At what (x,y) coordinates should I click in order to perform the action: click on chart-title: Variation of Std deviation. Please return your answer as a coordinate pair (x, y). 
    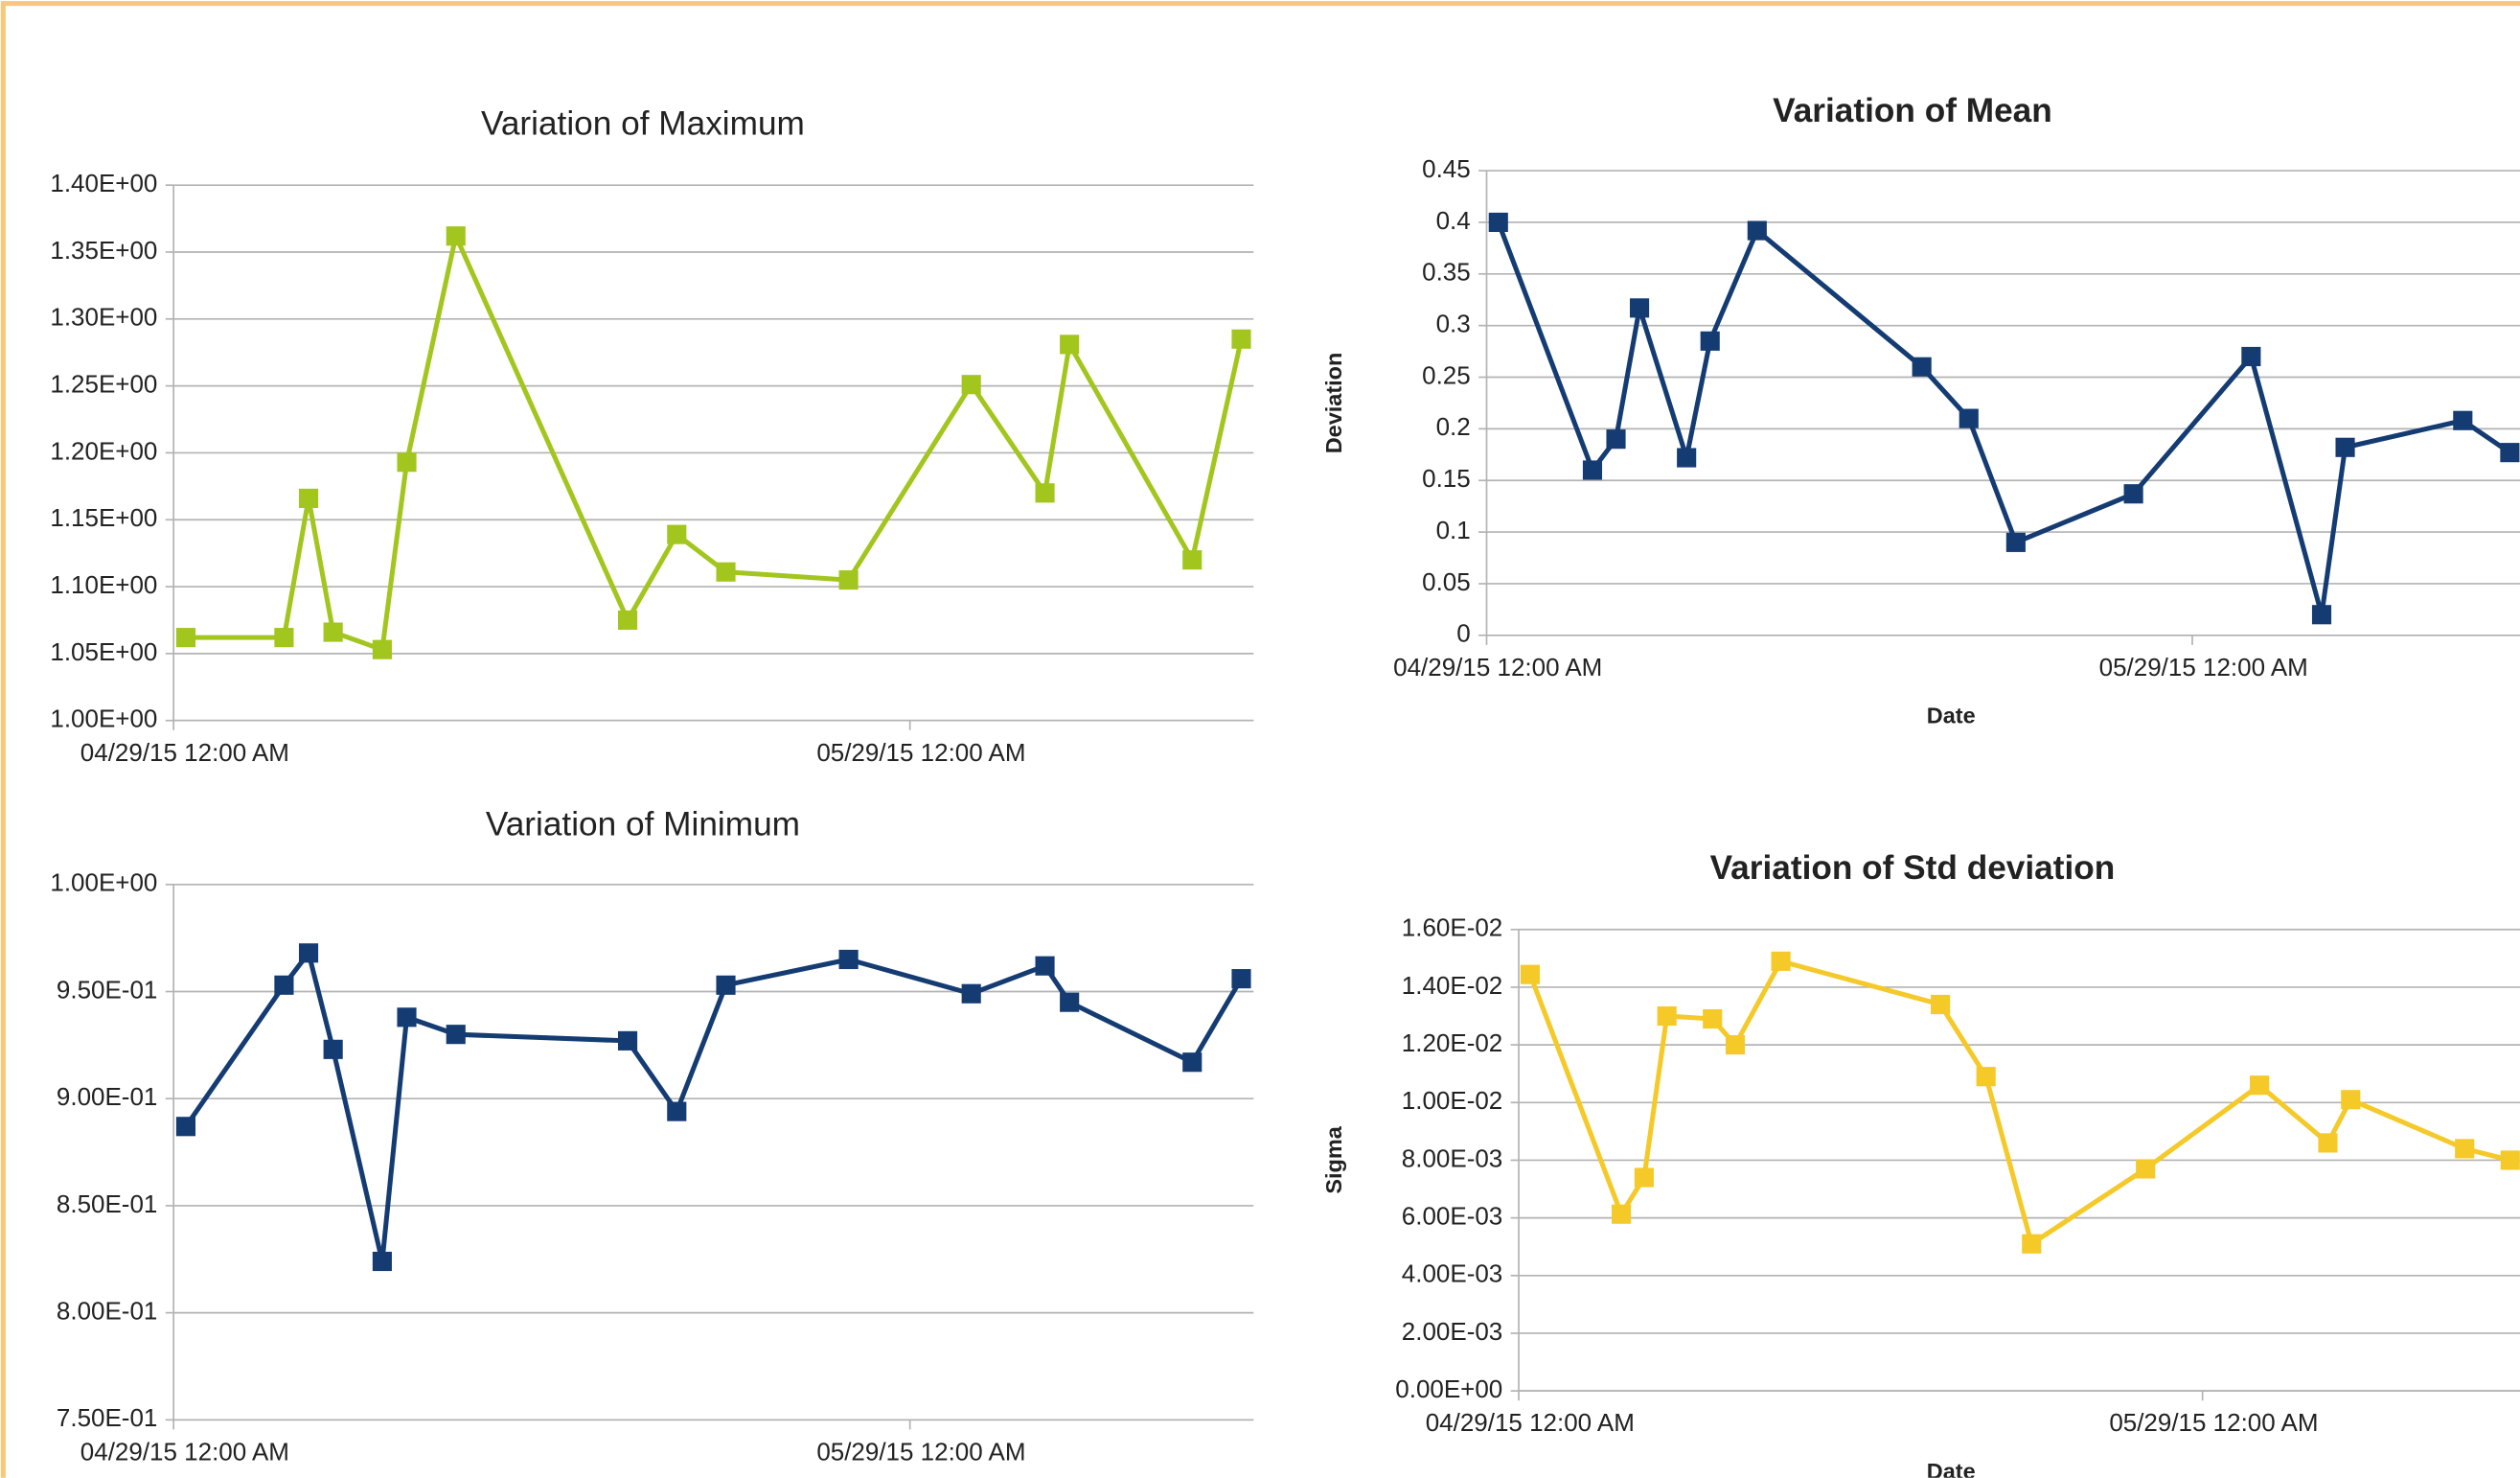
    Looking at the image, I should click on (1913, 868).